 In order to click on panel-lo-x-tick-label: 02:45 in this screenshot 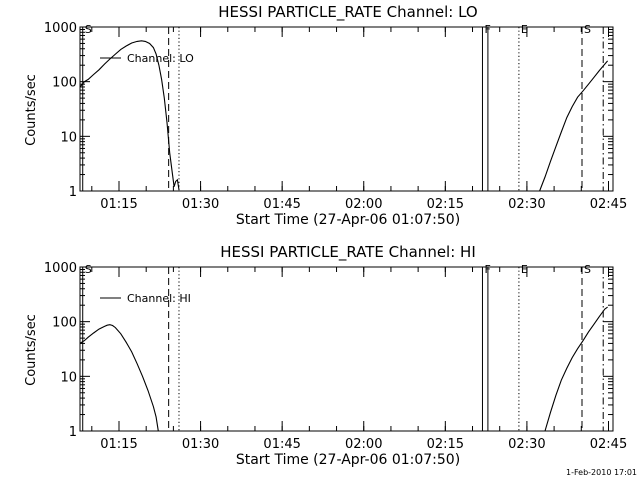, I will do `click(608, 204)`.